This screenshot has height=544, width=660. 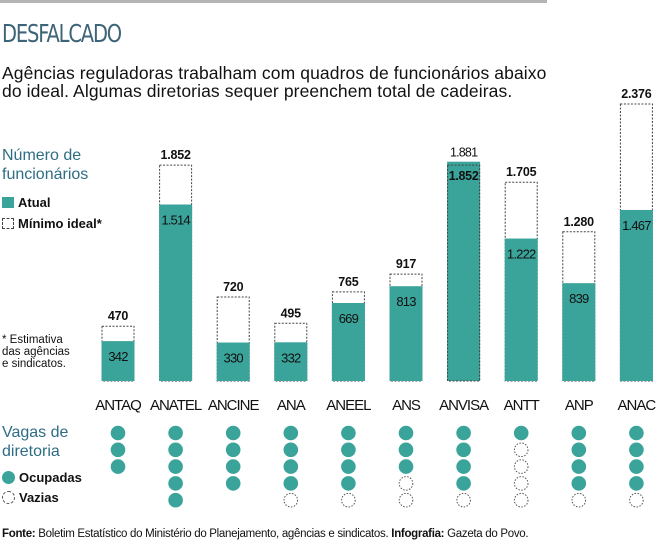 I want to click on legend-empty-label: Vazias, so click(x=39, y=497).